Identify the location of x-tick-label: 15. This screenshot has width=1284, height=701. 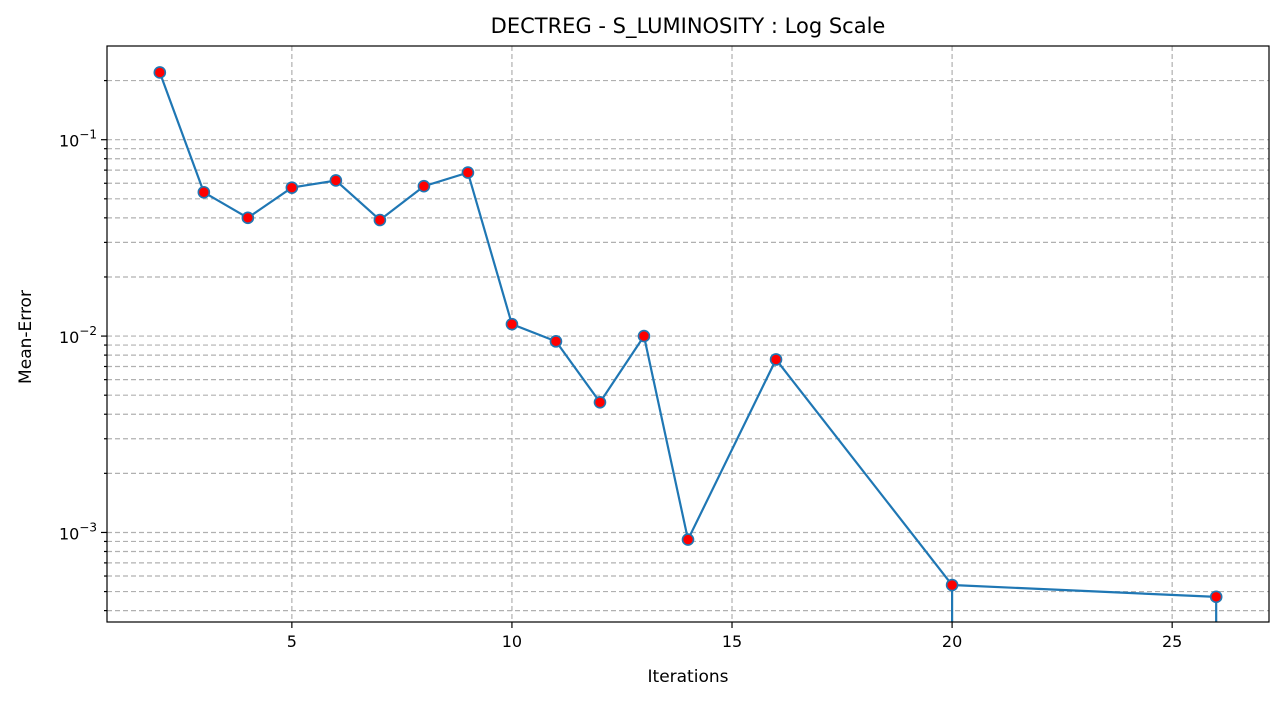
(732, 641).